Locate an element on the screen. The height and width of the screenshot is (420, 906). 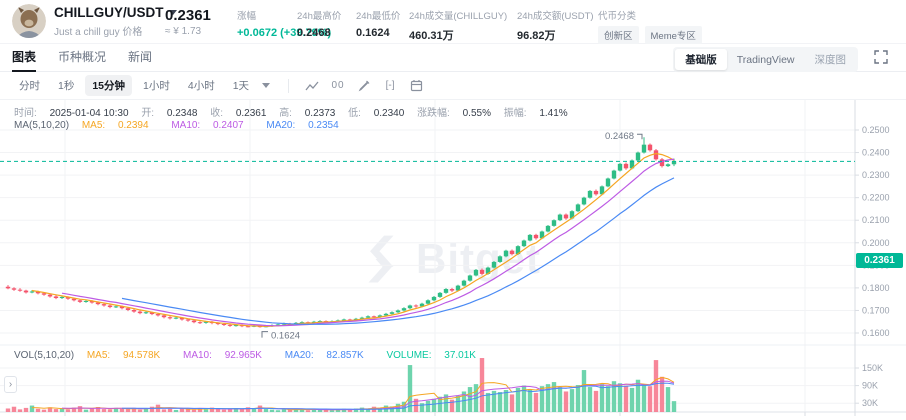
measure-icon: [-] is located at coordinates (390, 85).